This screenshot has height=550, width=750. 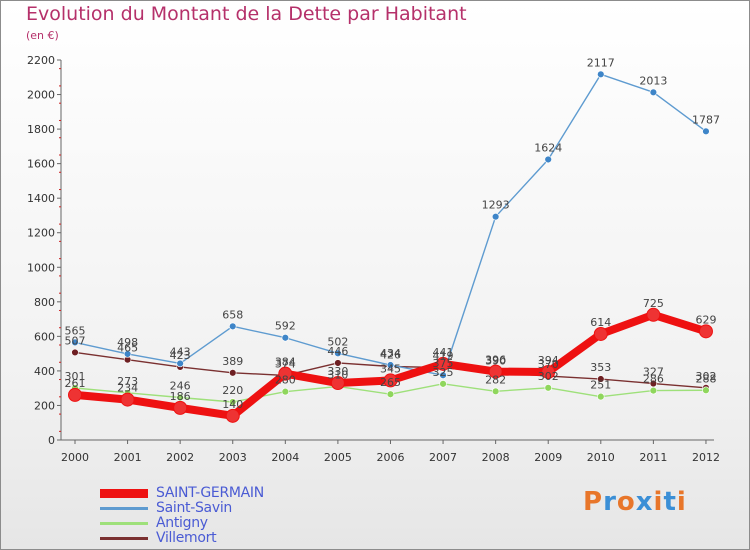 What do you see at coordinates (180, 351) in the screenshot?
I see `data-label: 443` at bounding box center [180, 351].